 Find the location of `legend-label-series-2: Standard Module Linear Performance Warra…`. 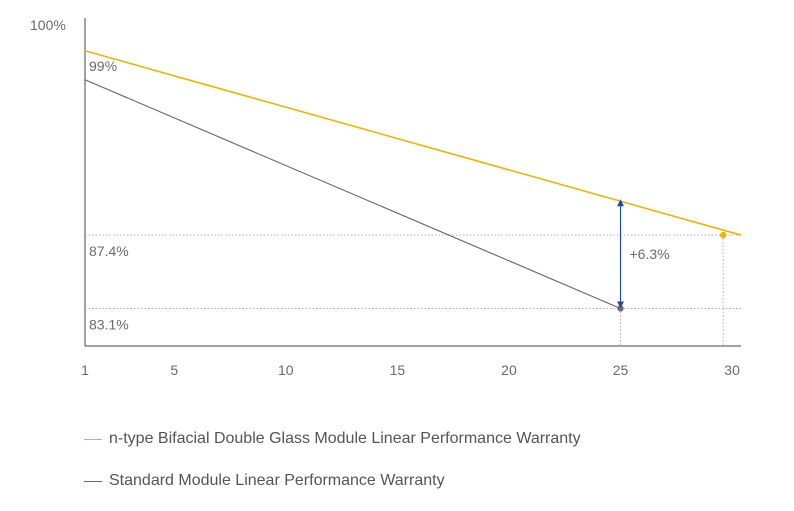

legend-label-series-2: Standard Module Linear Performance Warra… is located at coordinates (277, 480).